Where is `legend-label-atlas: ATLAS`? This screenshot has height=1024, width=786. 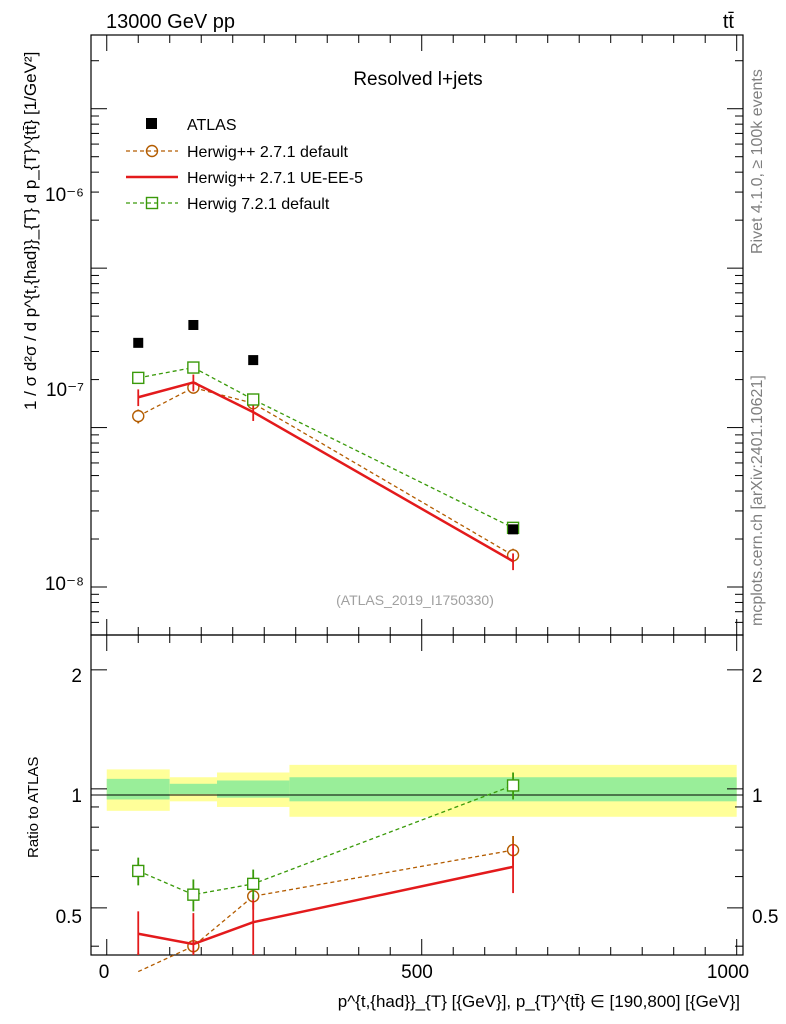 legend-label-atlas: ATLAS is located at coordinates (212, 125).